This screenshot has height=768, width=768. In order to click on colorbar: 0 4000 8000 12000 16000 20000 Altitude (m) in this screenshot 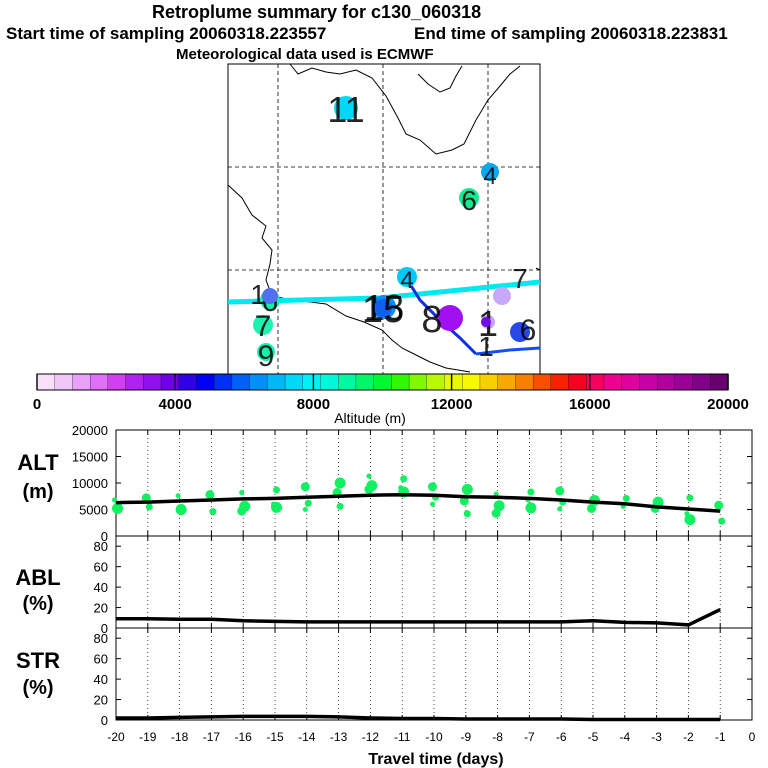, I will do `click(391, 399)`.